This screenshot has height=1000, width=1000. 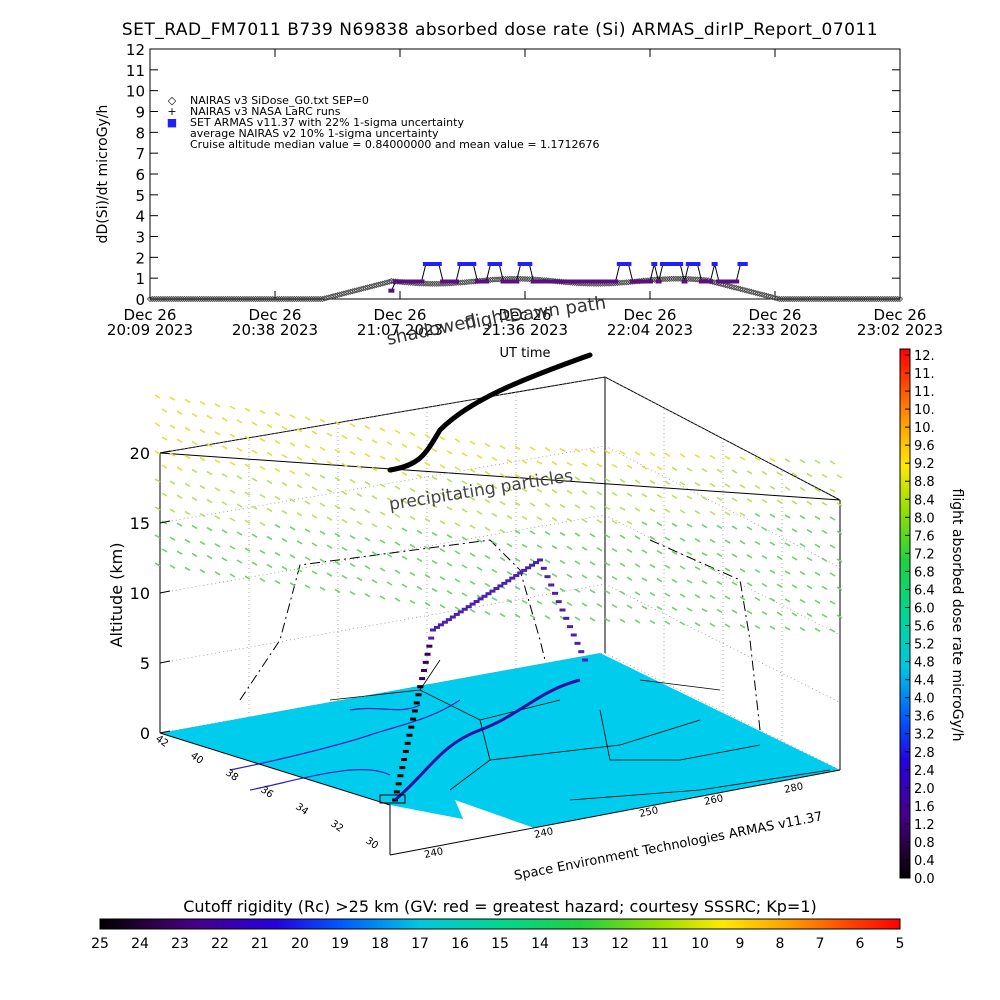 I want to click on dawn-shadow-path, so click(x=490, y=412).